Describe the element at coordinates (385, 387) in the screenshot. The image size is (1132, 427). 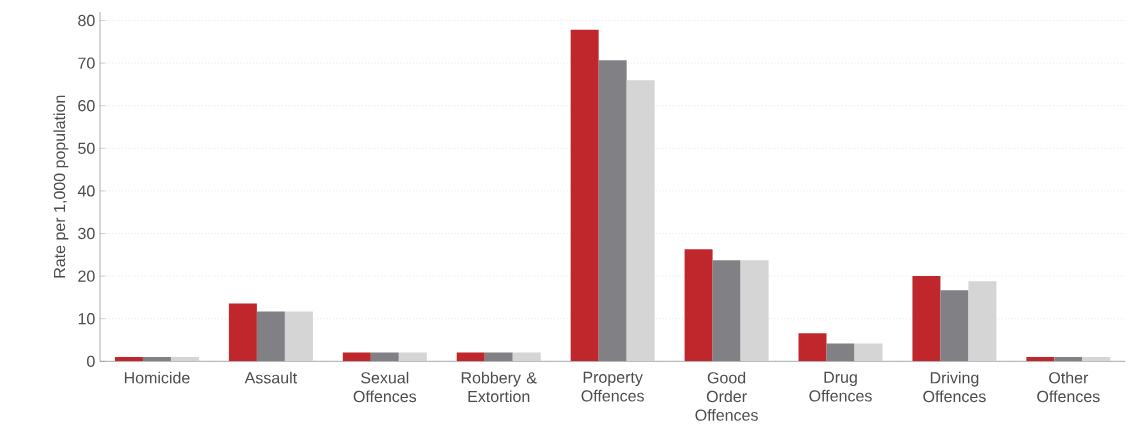
I see `x-tick-label: Sexual Offences` at that location.